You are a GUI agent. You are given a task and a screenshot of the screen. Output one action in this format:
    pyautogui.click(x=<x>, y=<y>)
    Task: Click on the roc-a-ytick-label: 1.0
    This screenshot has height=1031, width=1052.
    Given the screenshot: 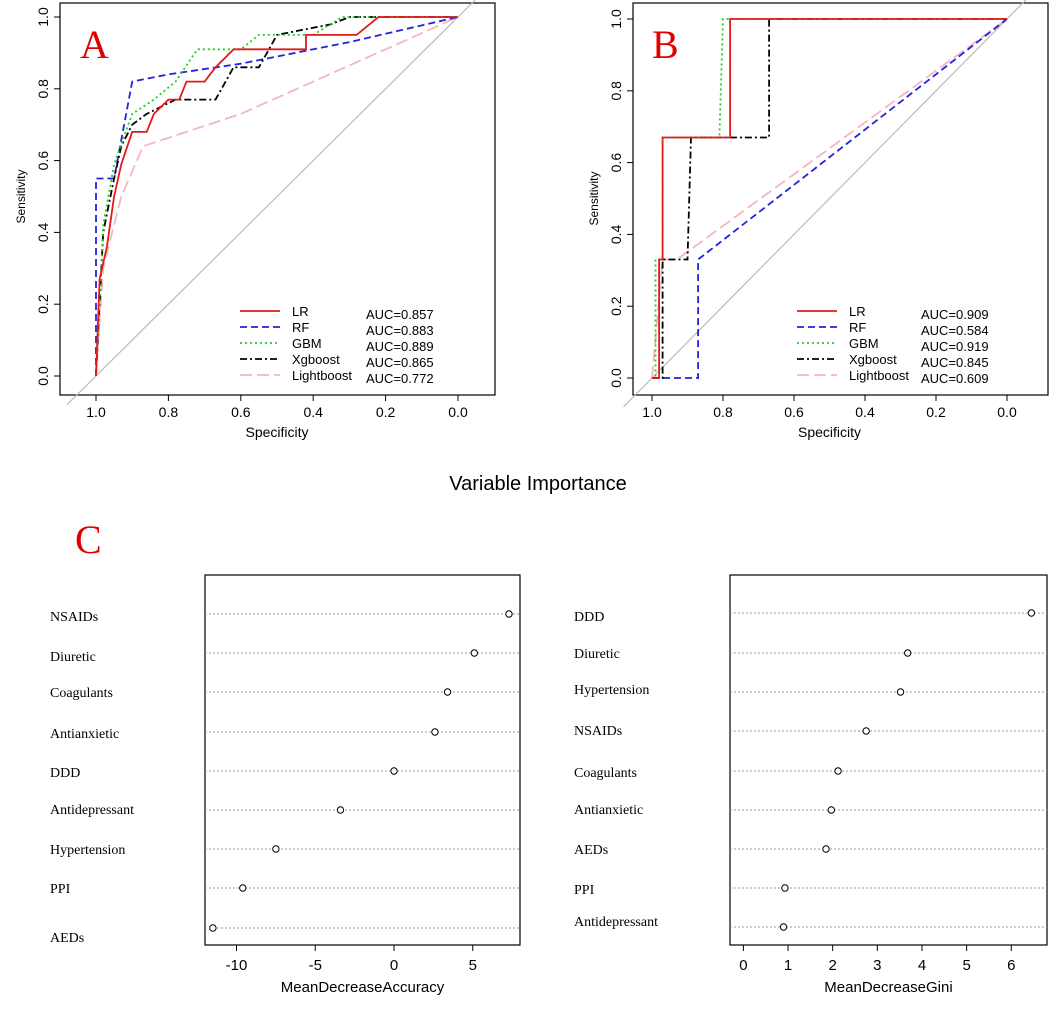 What is the action you would take?
    pyautogui.click(x=43, y=17)
    